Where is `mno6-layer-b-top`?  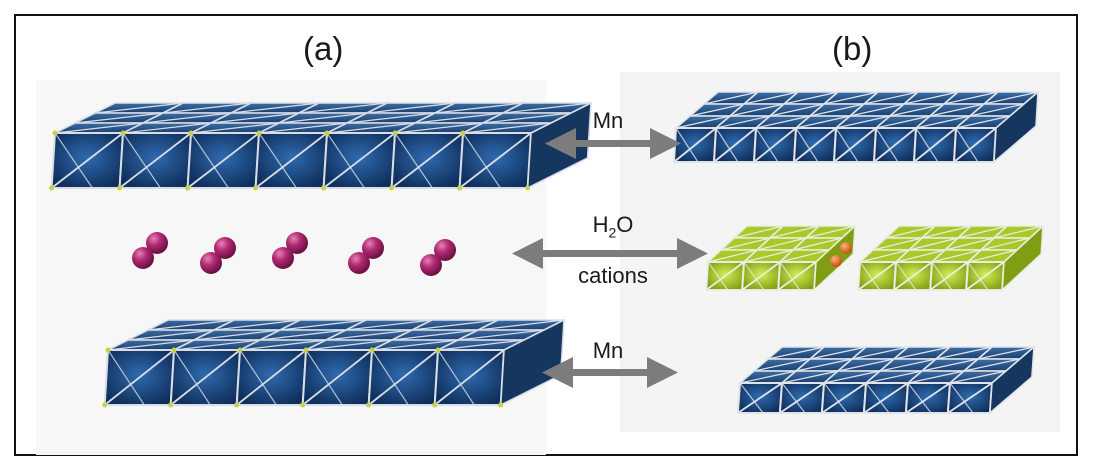
mno6-layer-b-top is located at coordinates (856, 127).